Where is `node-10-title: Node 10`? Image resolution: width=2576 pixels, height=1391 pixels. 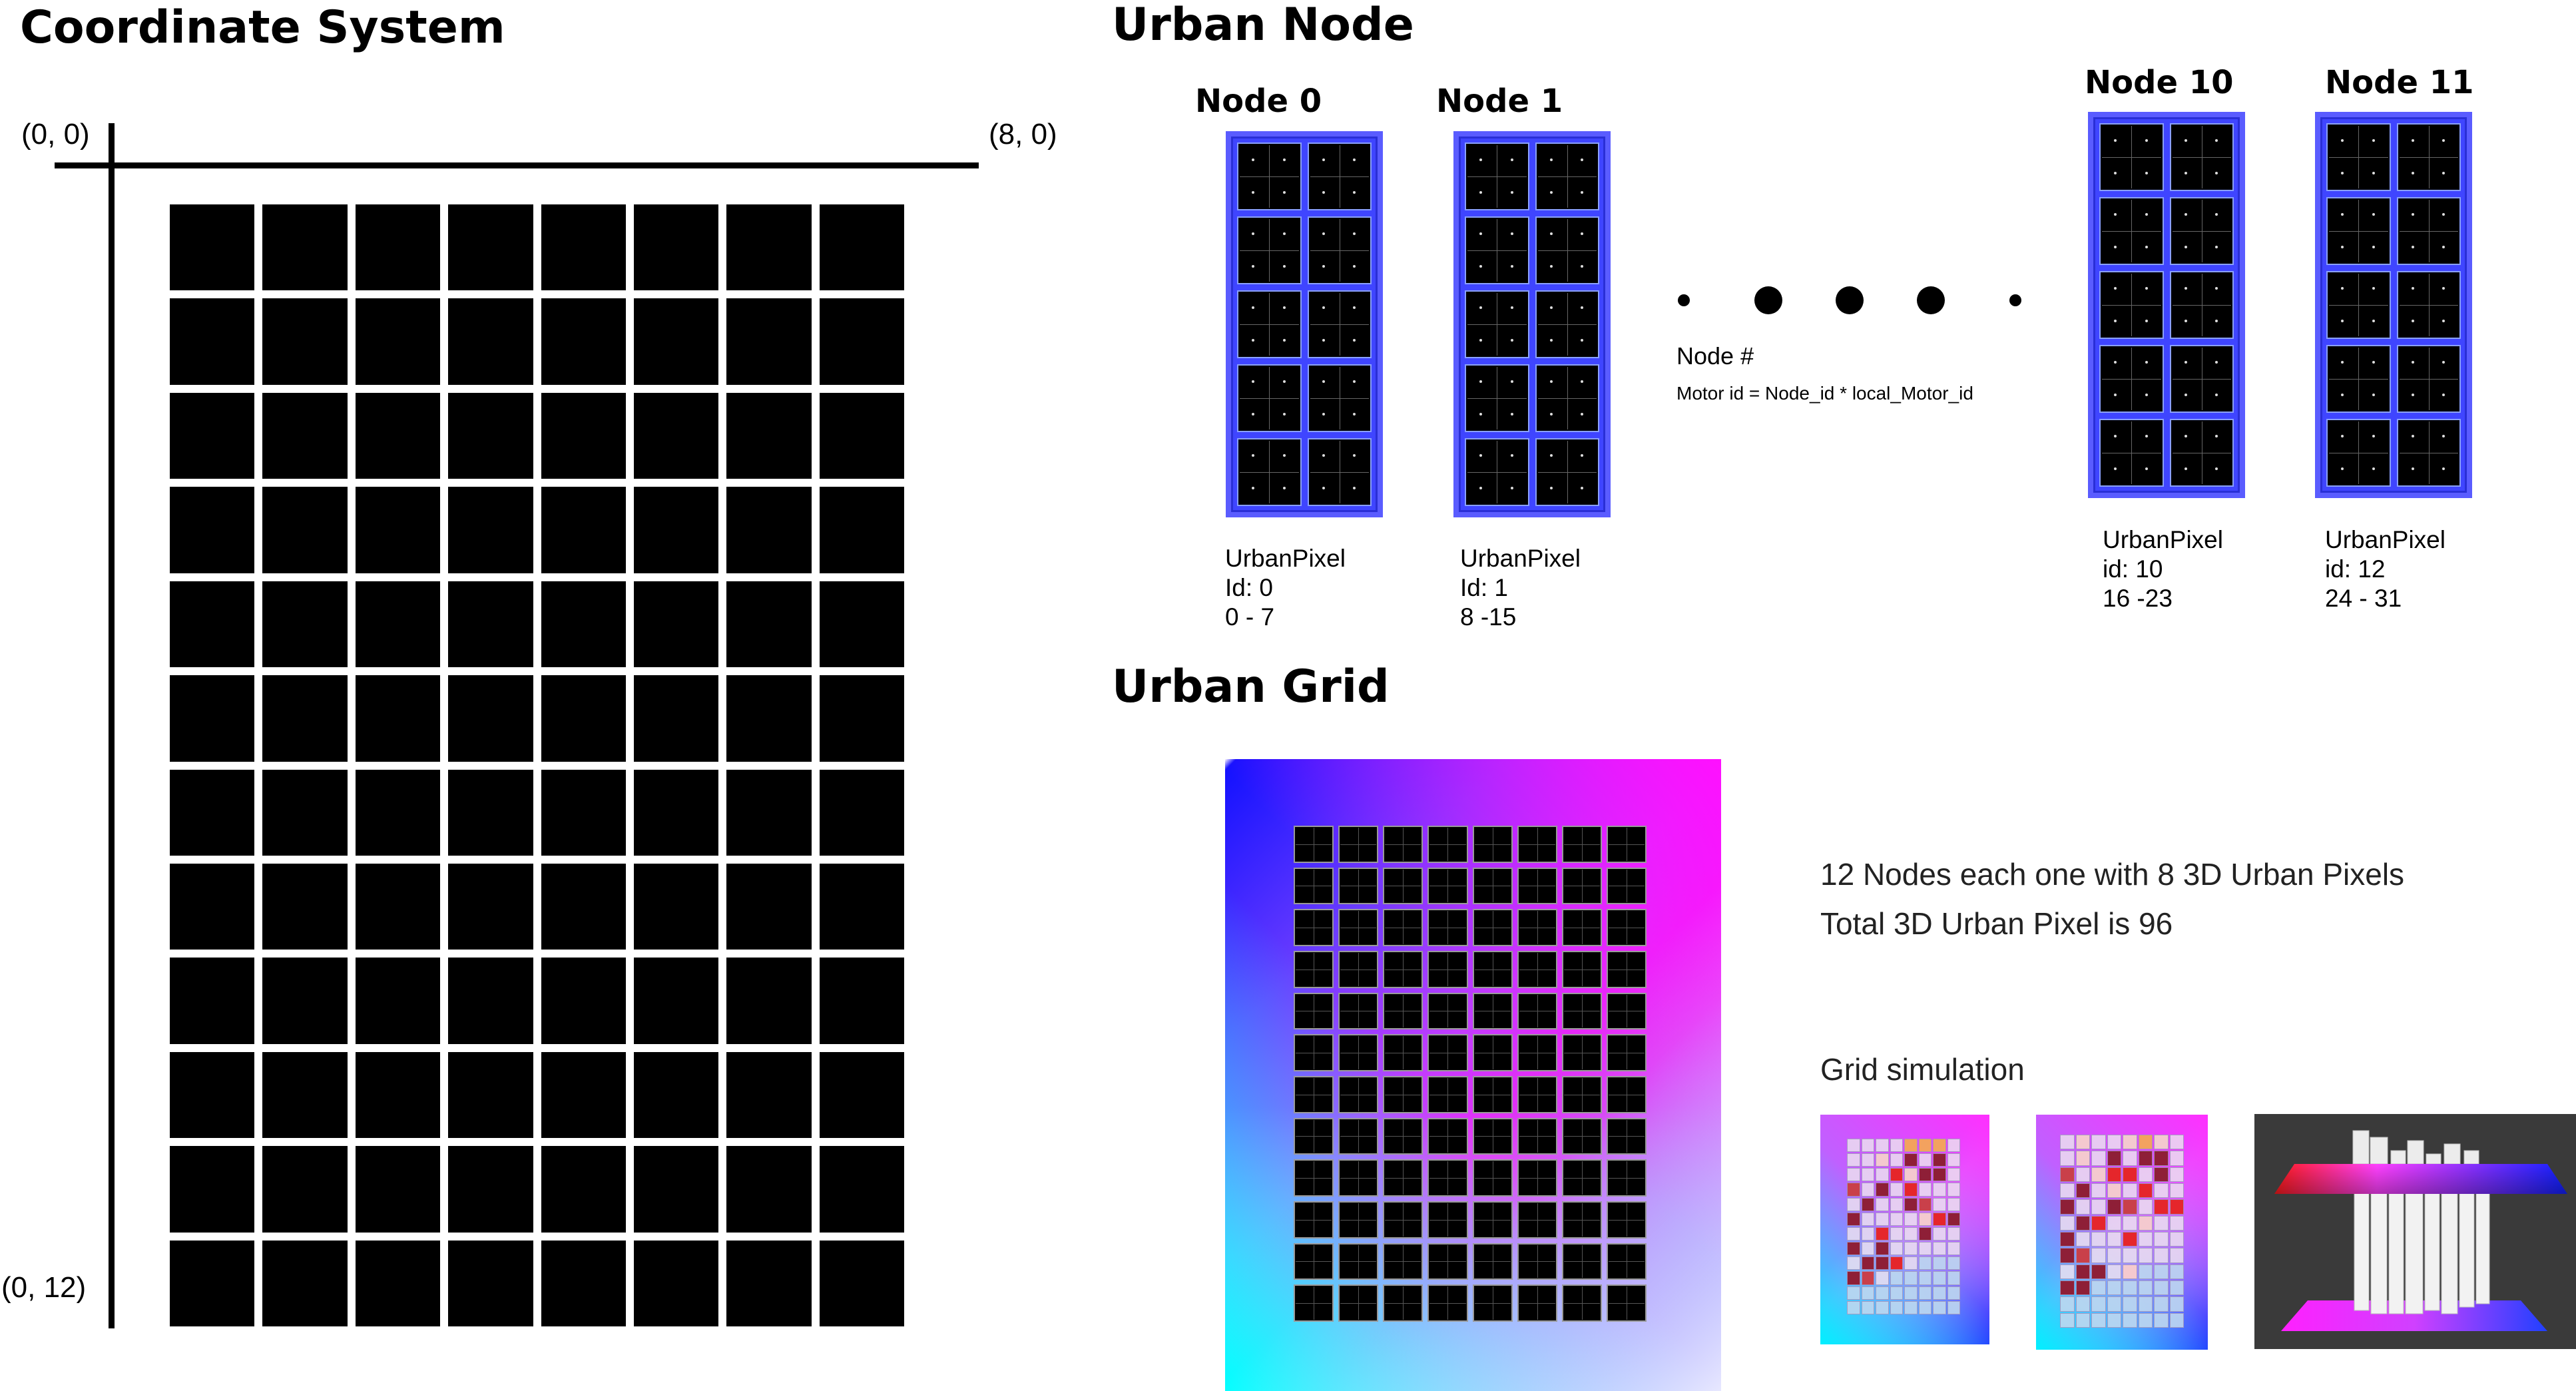
node-10-title: Node 10 is located at coordinates (2159, 82).